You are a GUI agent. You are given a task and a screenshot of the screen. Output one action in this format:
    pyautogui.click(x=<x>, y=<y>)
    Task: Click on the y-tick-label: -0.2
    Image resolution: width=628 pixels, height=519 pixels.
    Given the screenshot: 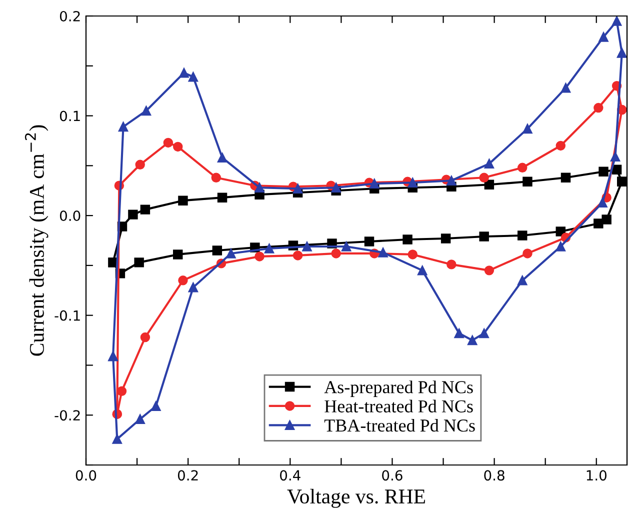 What is the action you would take?
    pyautogui.click(x=67, y=415)
    